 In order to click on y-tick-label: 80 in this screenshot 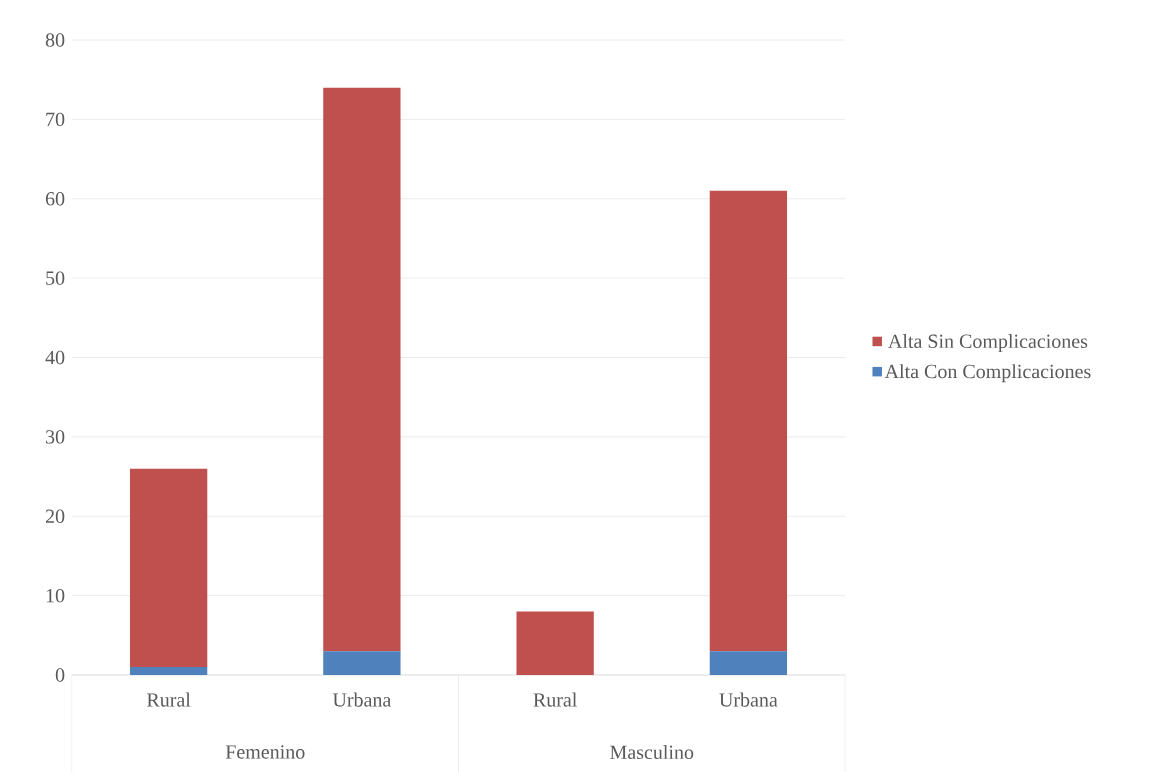, I will do `click(55, 40)`.